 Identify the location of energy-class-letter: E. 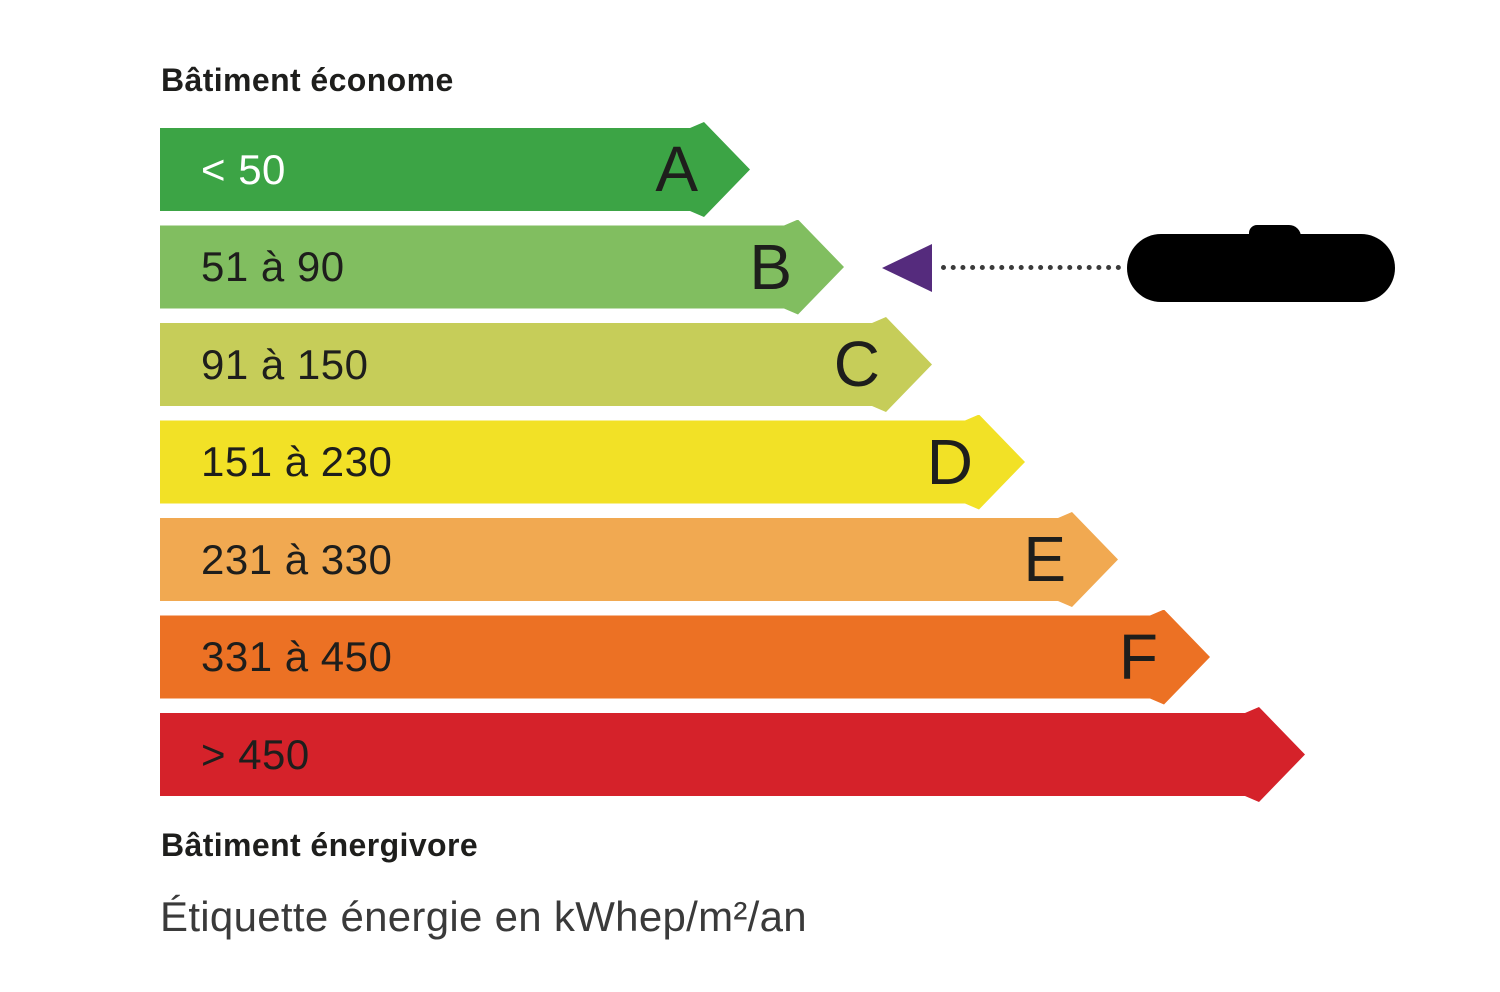
(1044, 559).